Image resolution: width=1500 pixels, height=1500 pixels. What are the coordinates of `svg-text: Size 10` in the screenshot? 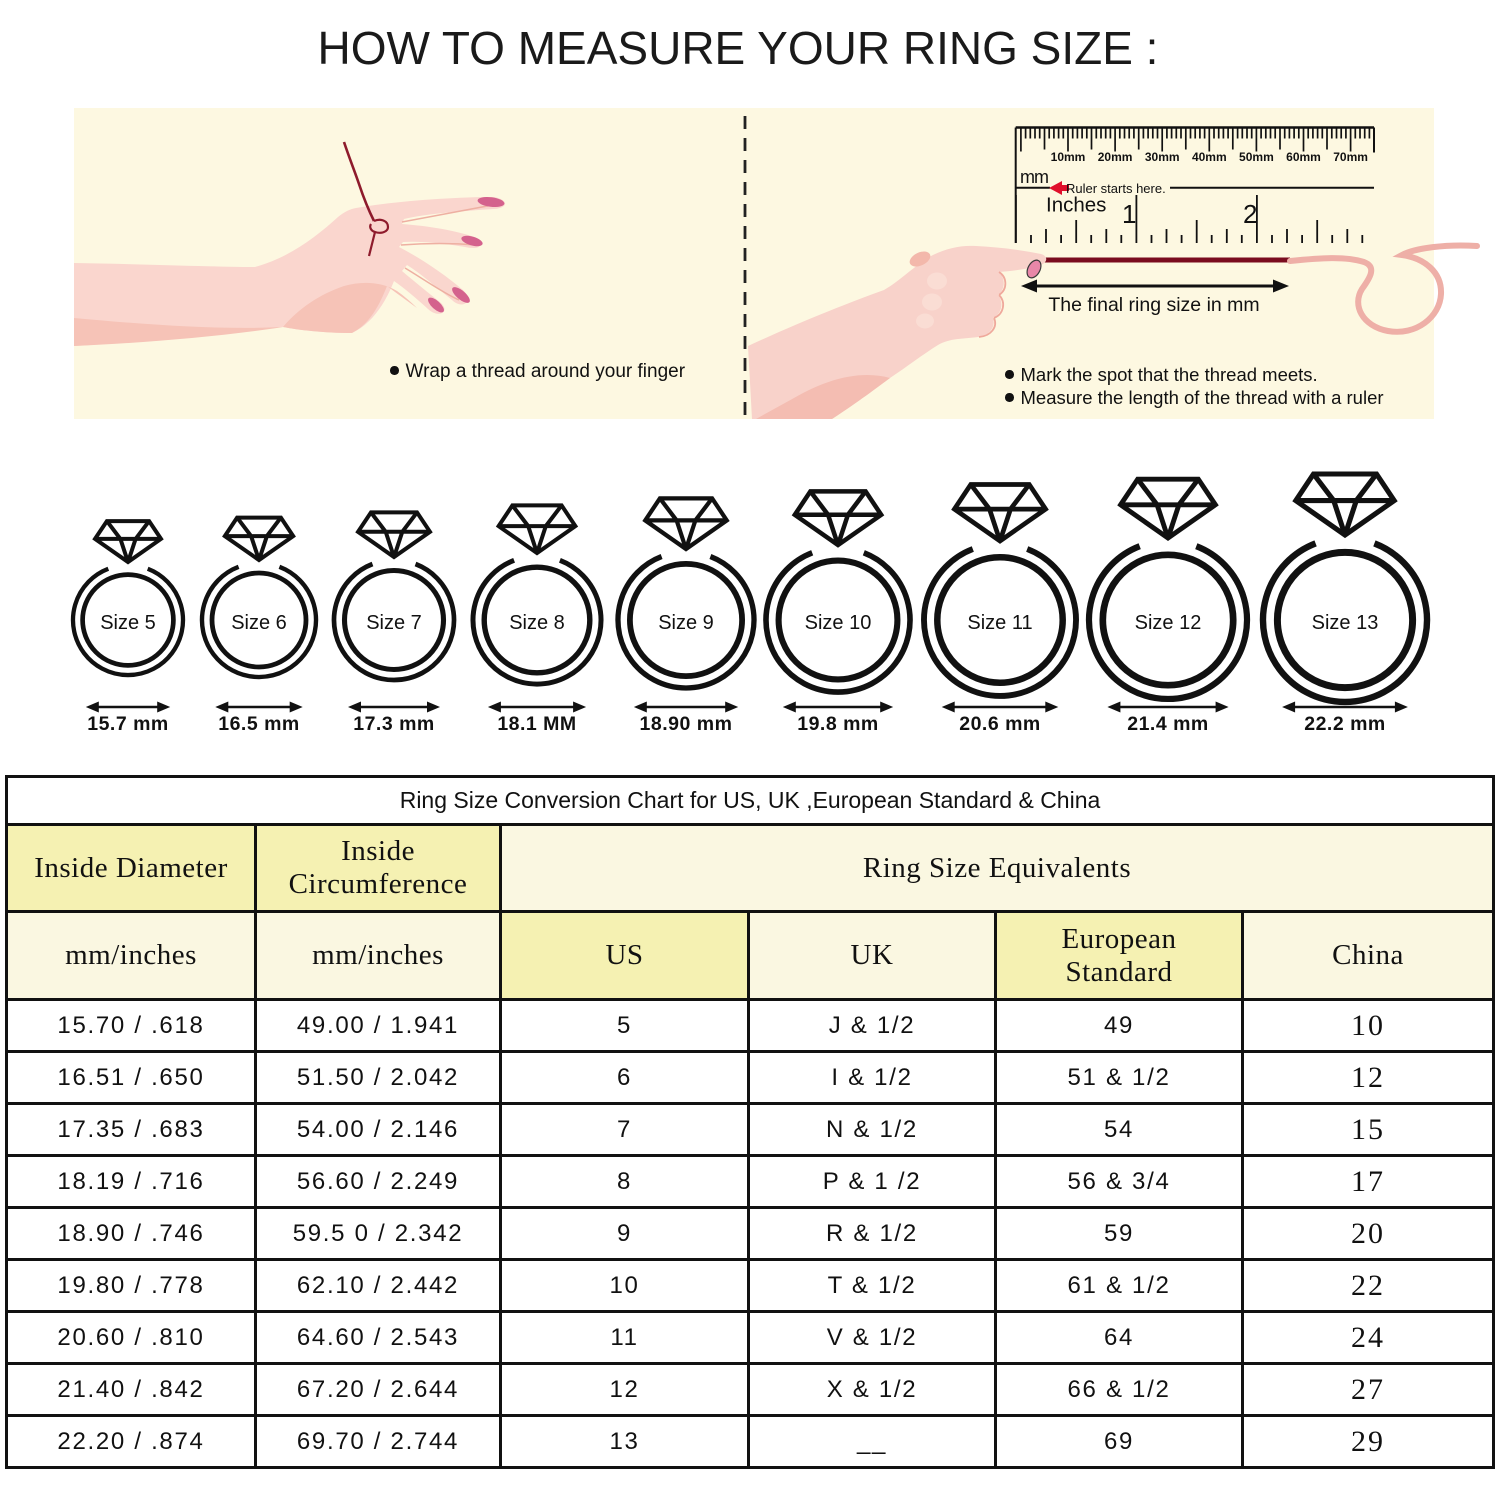 It's located at (838, 623).